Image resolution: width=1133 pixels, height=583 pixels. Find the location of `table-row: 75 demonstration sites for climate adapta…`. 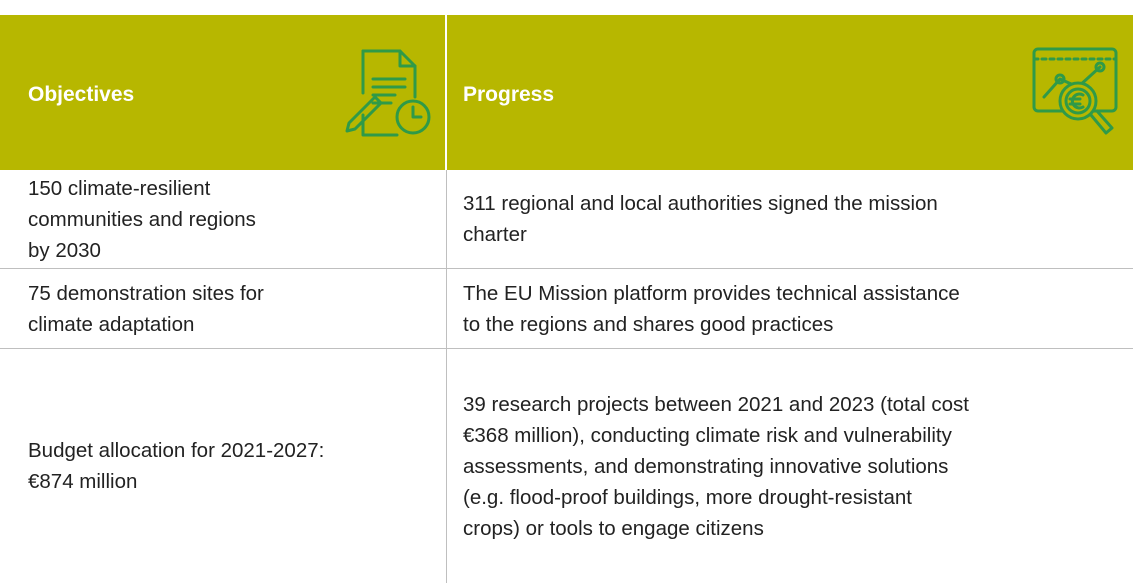

table-row: 75 demonstration sites for climate adapta… is located at coordinates (566, 309).